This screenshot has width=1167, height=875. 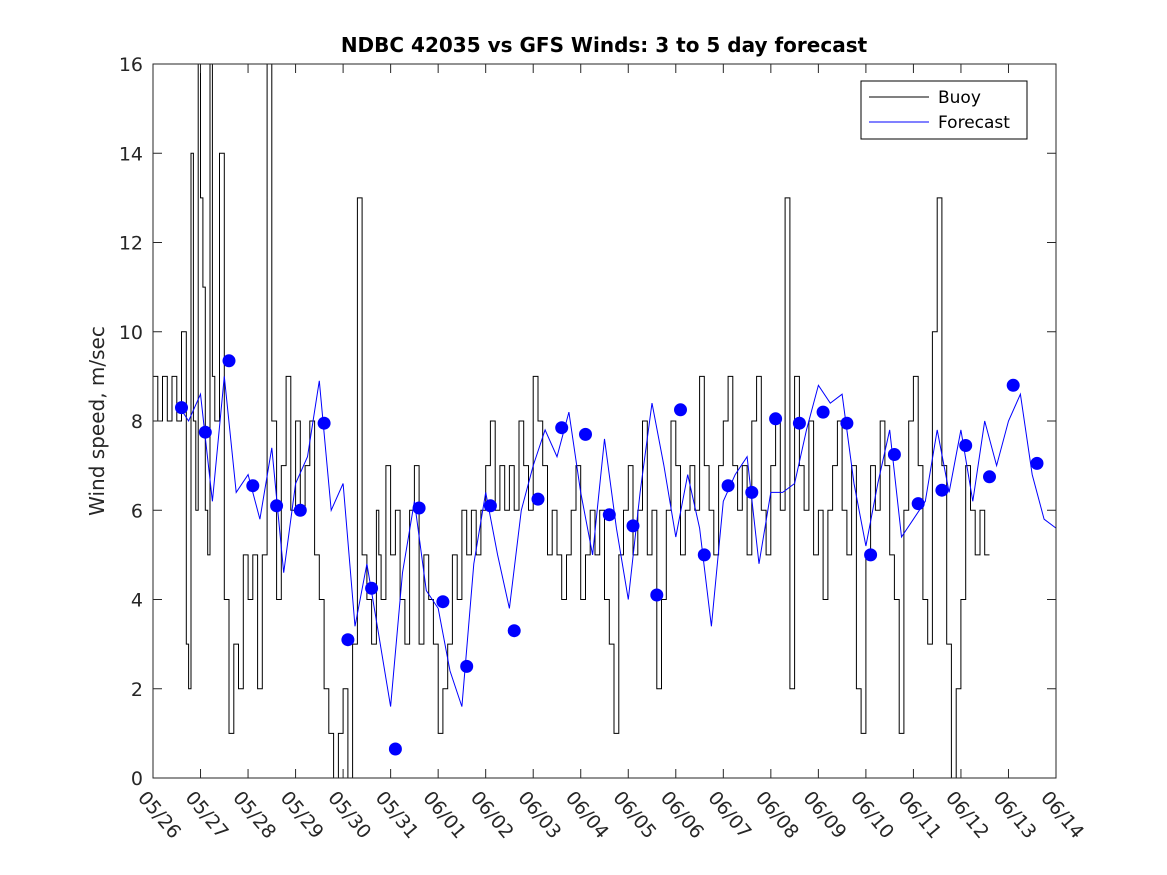 I want to click on y-tick-label: 2, so click(x=137, y=690).